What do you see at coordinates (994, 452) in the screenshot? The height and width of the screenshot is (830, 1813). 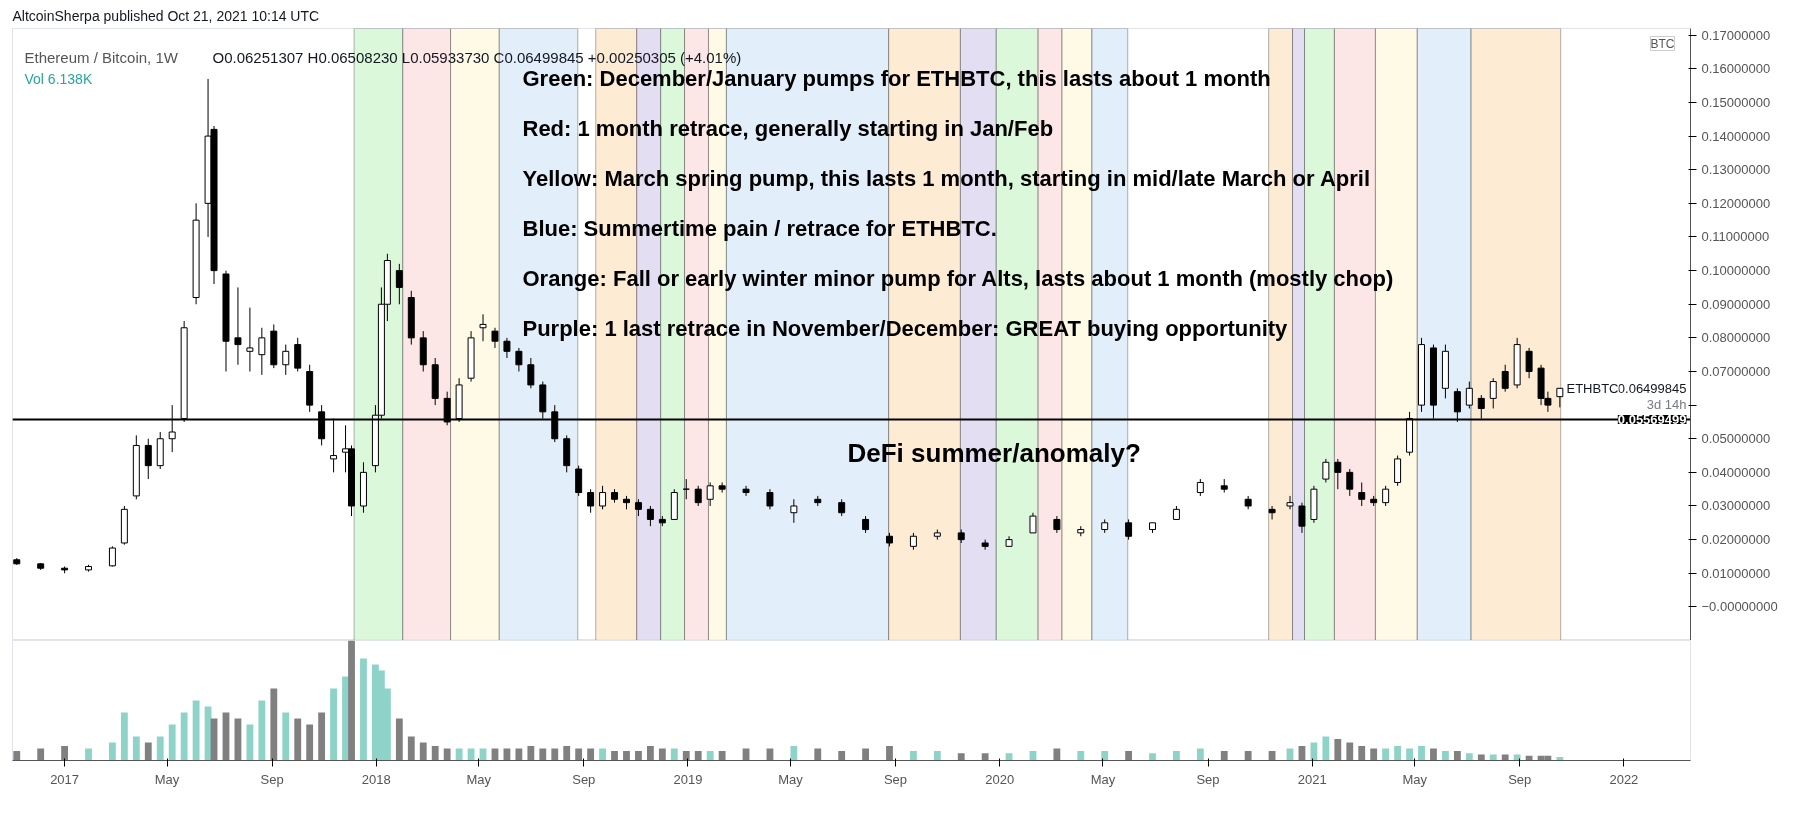 I see `annotation: DeFi summer/anomaly?` at bounding box center [994, 452].